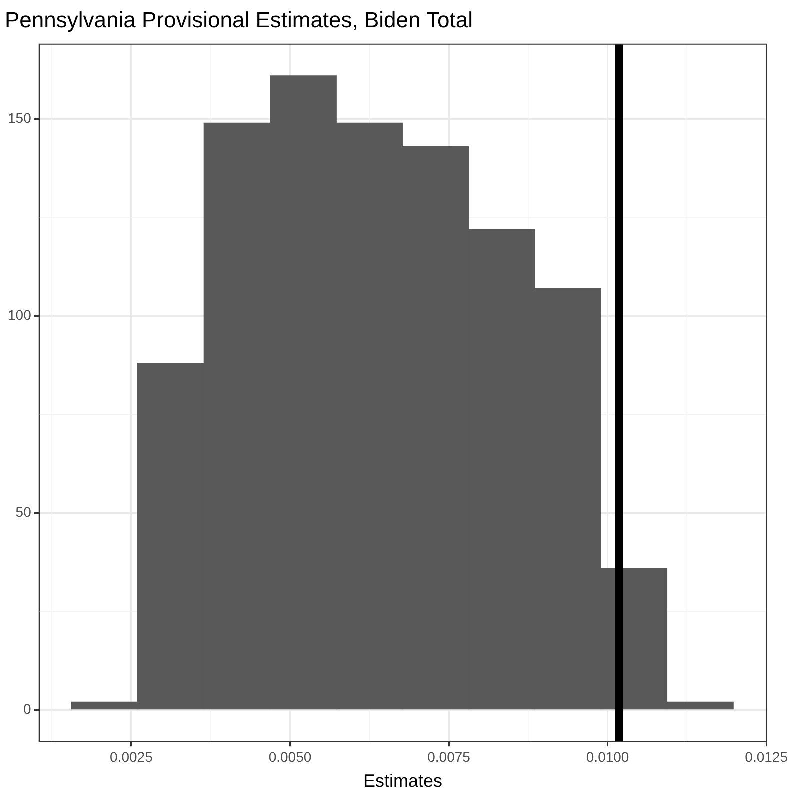 Image resolution: width=791 pixels, height=801 pixels. What do you see at coordinates (132, 756) in the screenshot?
I see `x-tick-label: 0.0025` at bounding box center [132, 756].